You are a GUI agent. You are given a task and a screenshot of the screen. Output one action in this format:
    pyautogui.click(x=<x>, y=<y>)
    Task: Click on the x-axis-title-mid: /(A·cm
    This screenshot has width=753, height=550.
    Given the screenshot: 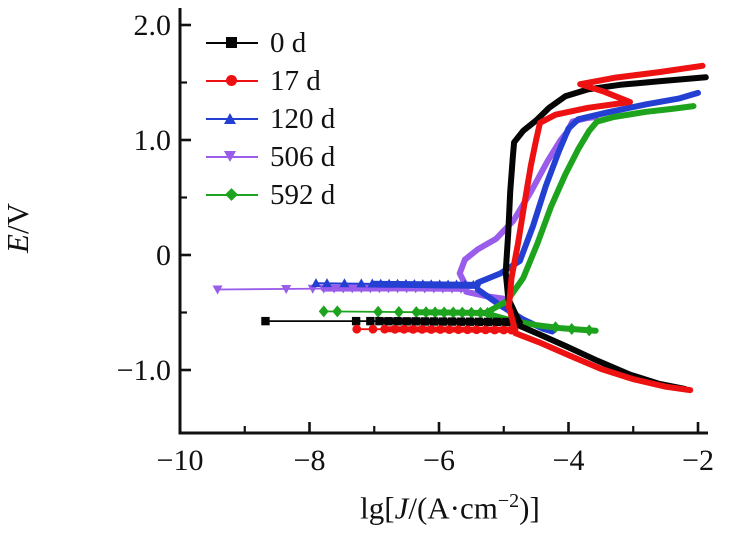 What is the action you would take?
    pyautogui.click(x=453, y=508)
    